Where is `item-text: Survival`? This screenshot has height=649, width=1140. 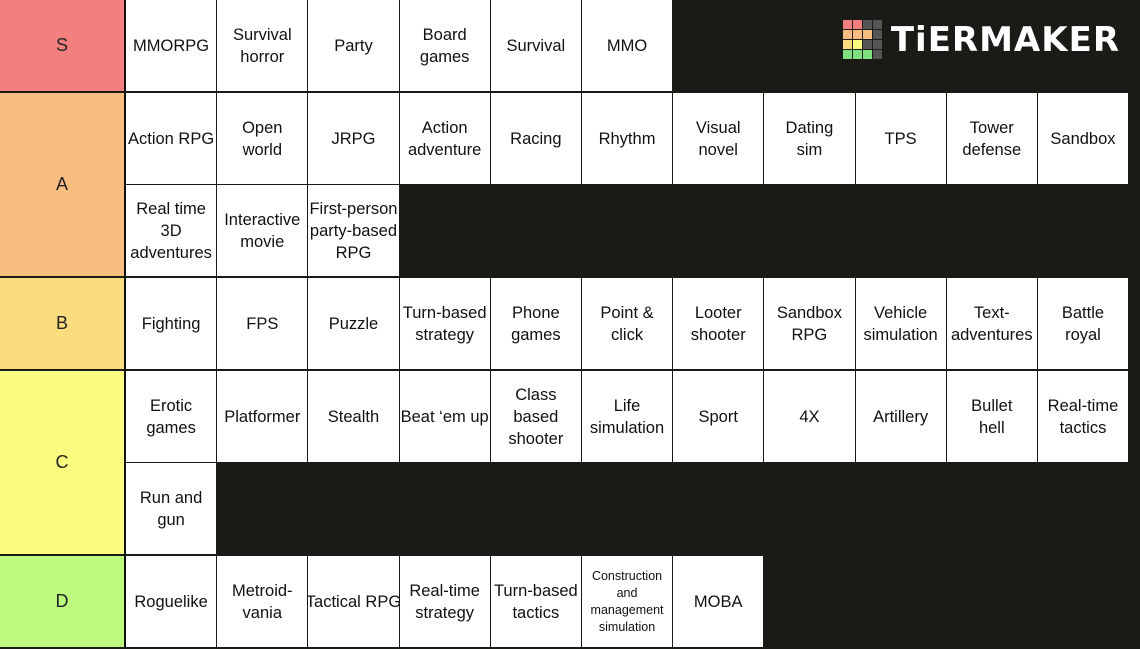 item-text: Survival is located at coordinates (536, 45).